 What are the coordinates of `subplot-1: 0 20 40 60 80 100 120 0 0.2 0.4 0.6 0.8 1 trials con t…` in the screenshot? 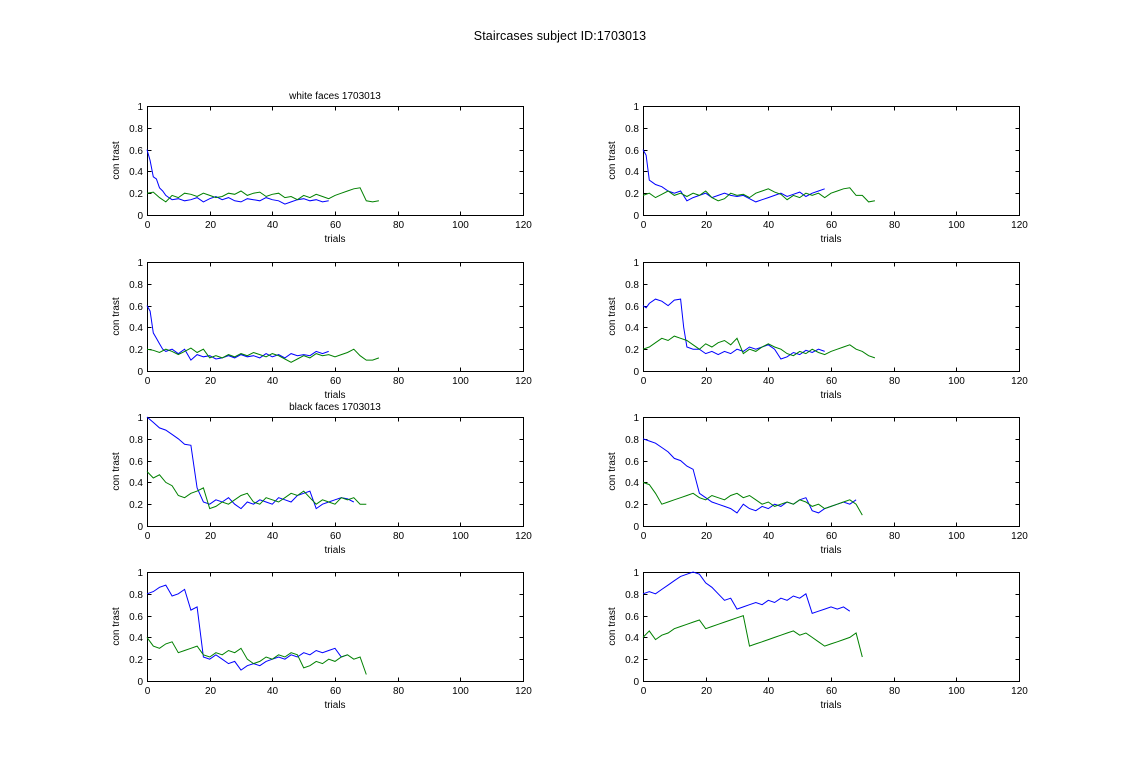 It's located at (321, 168).